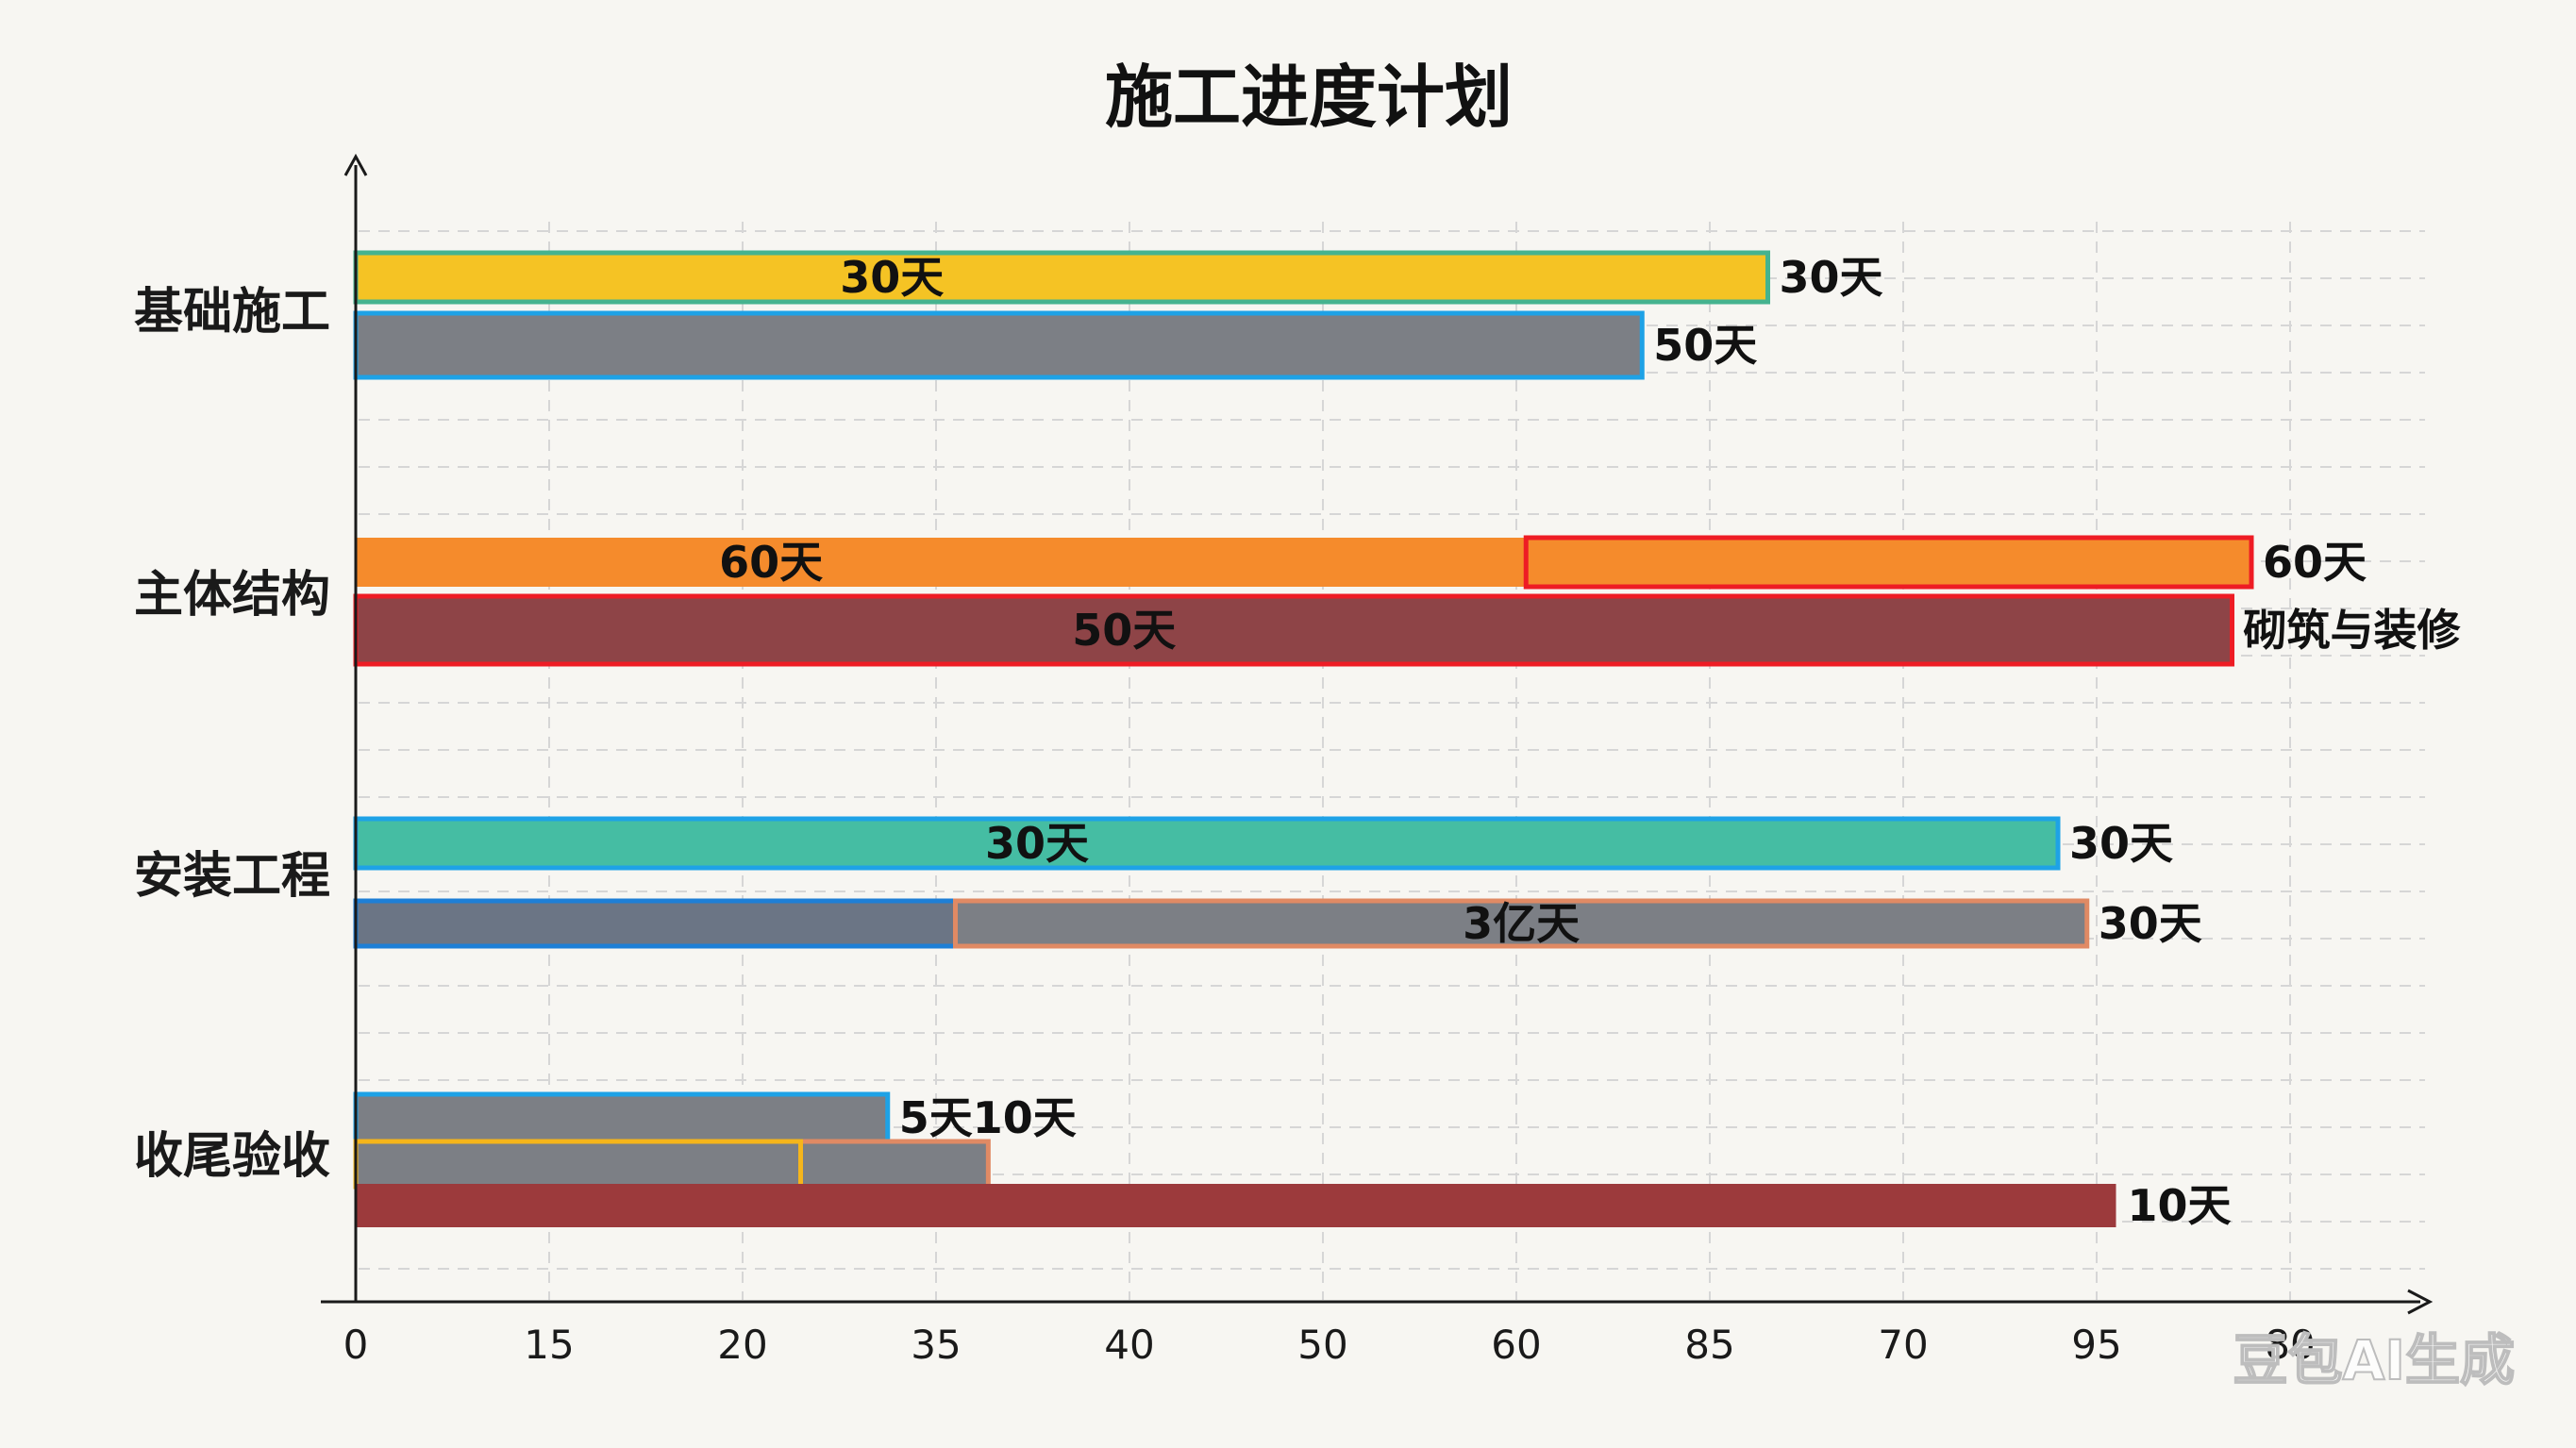 The width and height of the screenshot is (2576, 1448). I want to click on bar-inner-label: 60天, so click(771, 562).